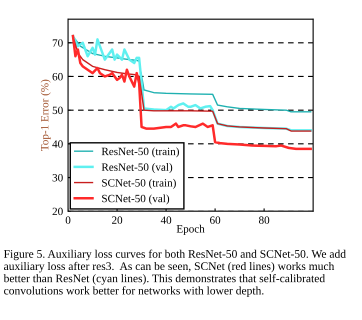  I want to click on x-tick-label: 20, so click(117, 220).